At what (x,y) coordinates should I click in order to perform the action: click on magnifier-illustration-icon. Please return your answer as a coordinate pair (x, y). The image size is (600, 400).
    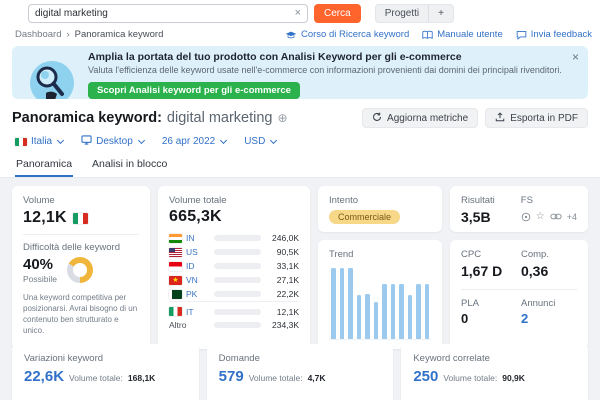
    Looking at the image, I should click on (52, 80).